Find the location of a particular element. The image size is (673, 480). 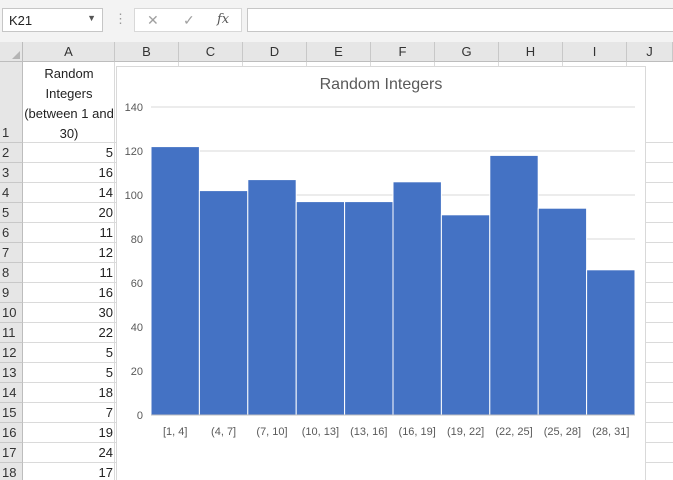

x-tick-label: (16, 19] is located at coordinates (417, 432).